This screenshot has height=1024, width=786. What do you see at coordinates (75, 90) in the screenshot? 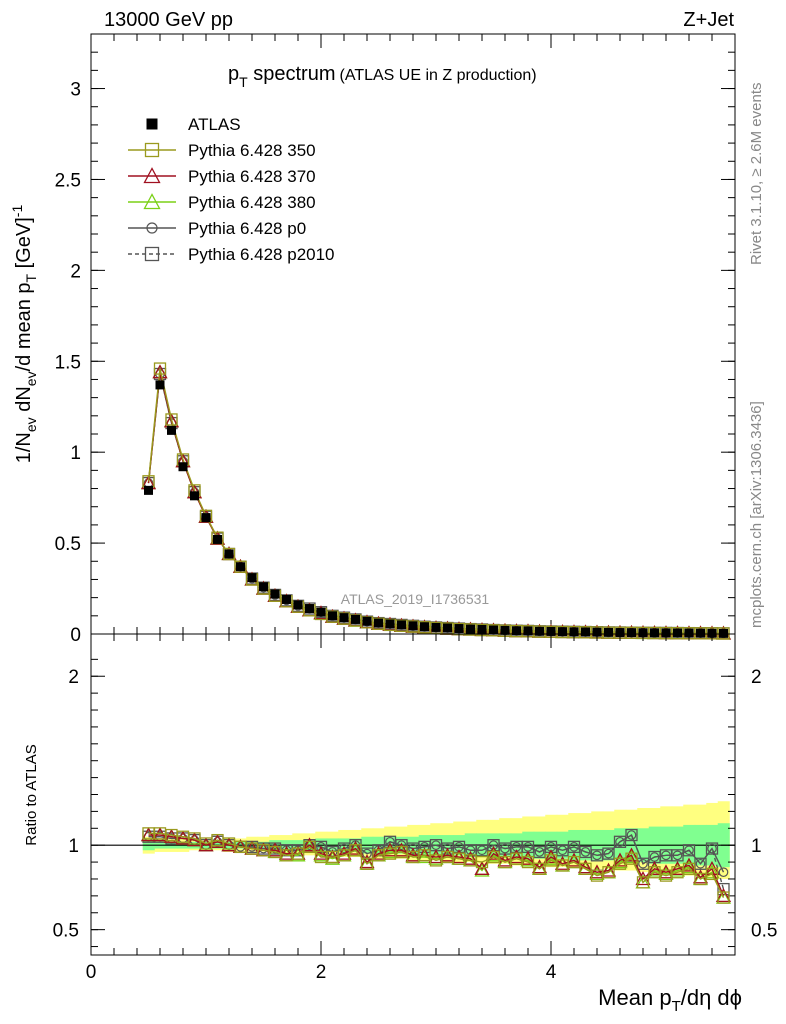
I see `main-y-tick-label: 3` at bounding box center [75, 90].